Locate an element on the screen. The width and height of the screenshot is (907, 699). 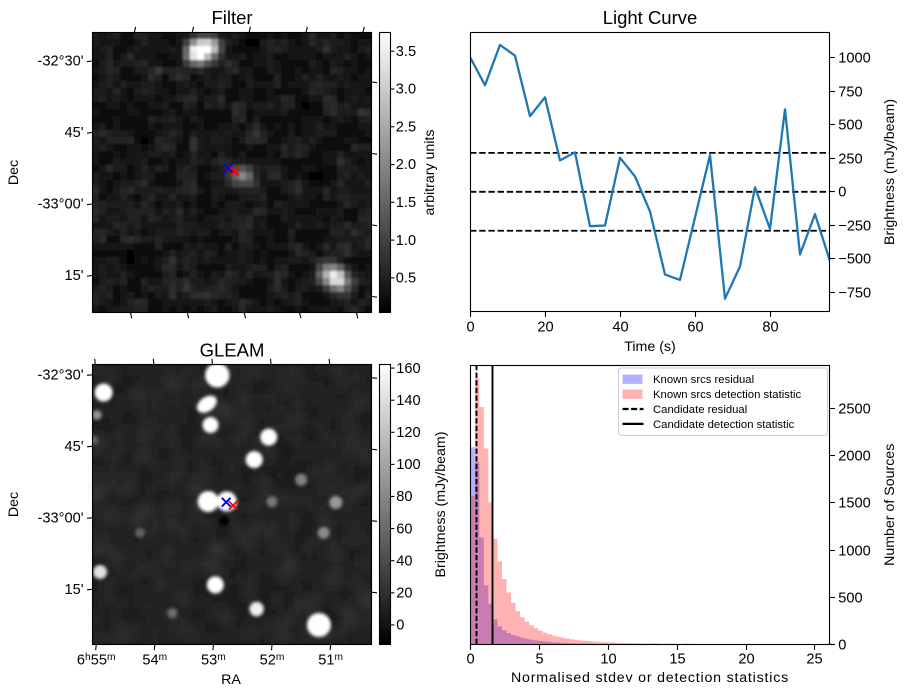
svg-text: 2500 is located at coordinates (854, 409).